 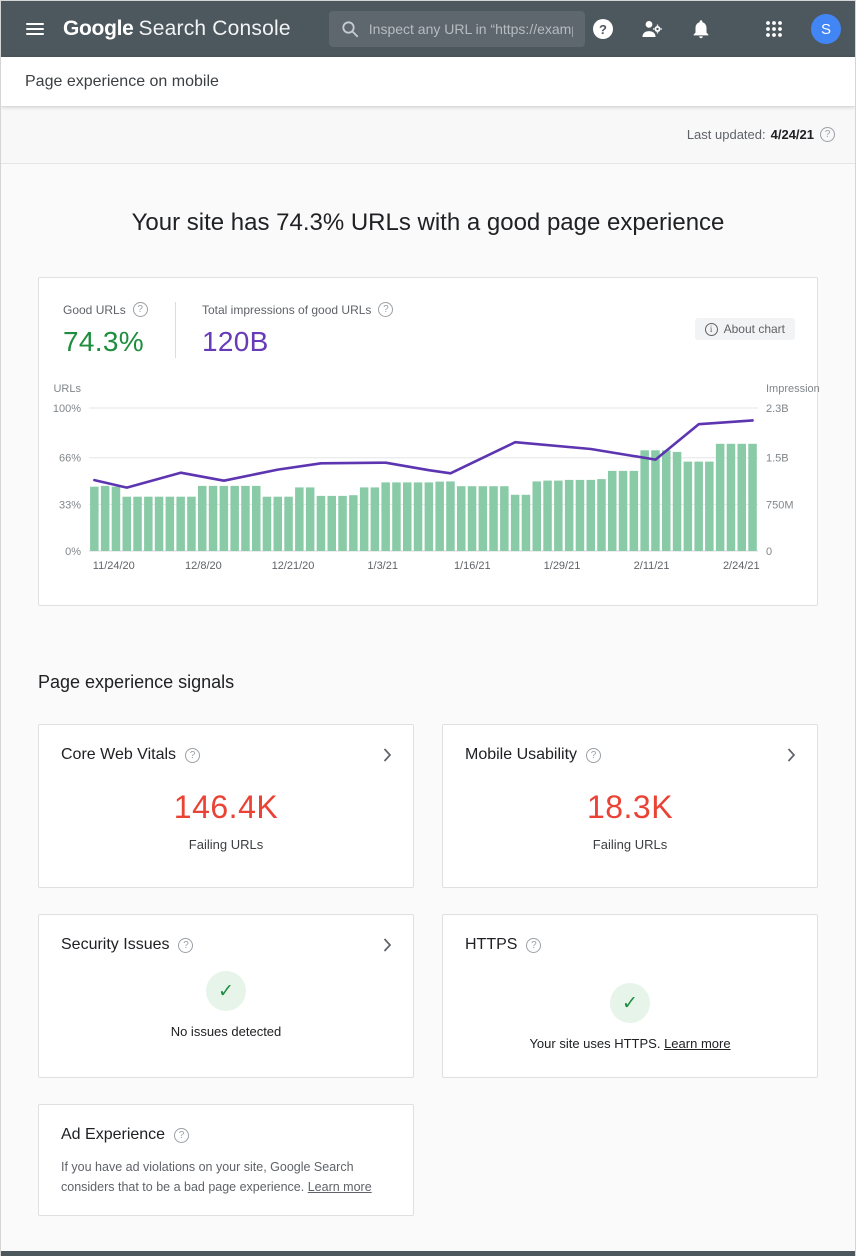 What do you see at coordinates (769, 552) in the screenshot?
I see `svg-text: 0` at bounding box center [769, 552].